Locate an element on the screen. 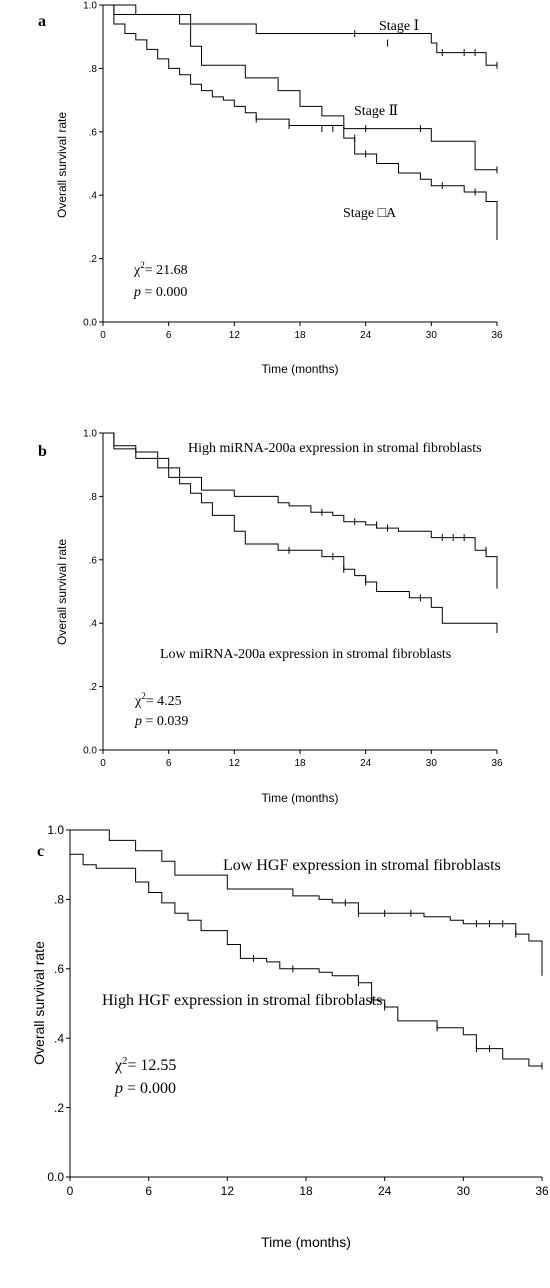 The image size is (550, 1288). series-label: Stage Ⅱ is located at coordinates (376, 111).